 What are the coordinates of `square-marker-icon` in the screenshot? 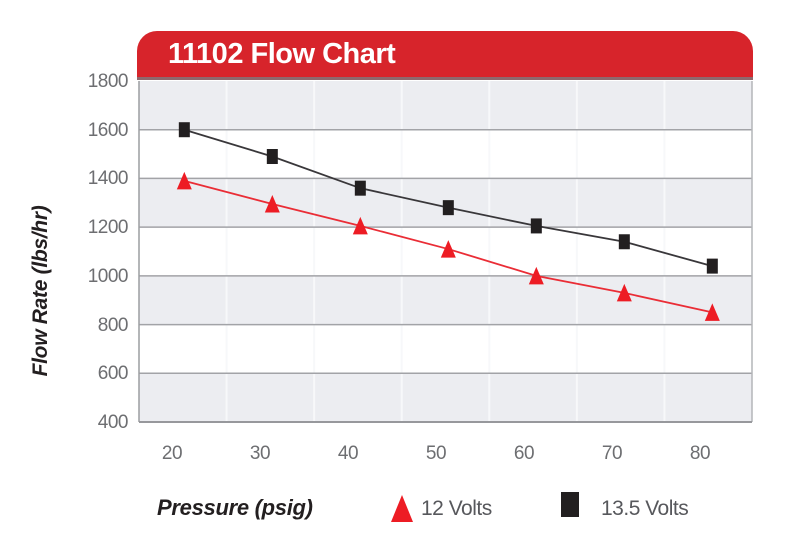 It's located at (570, 504).